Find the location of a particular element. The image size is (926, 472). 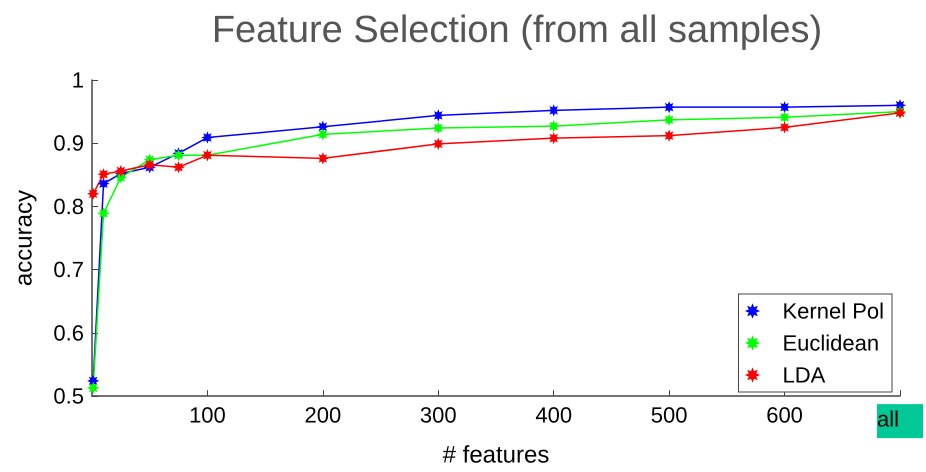

legend-label: Euclidean is located at coordinates (831, 343).